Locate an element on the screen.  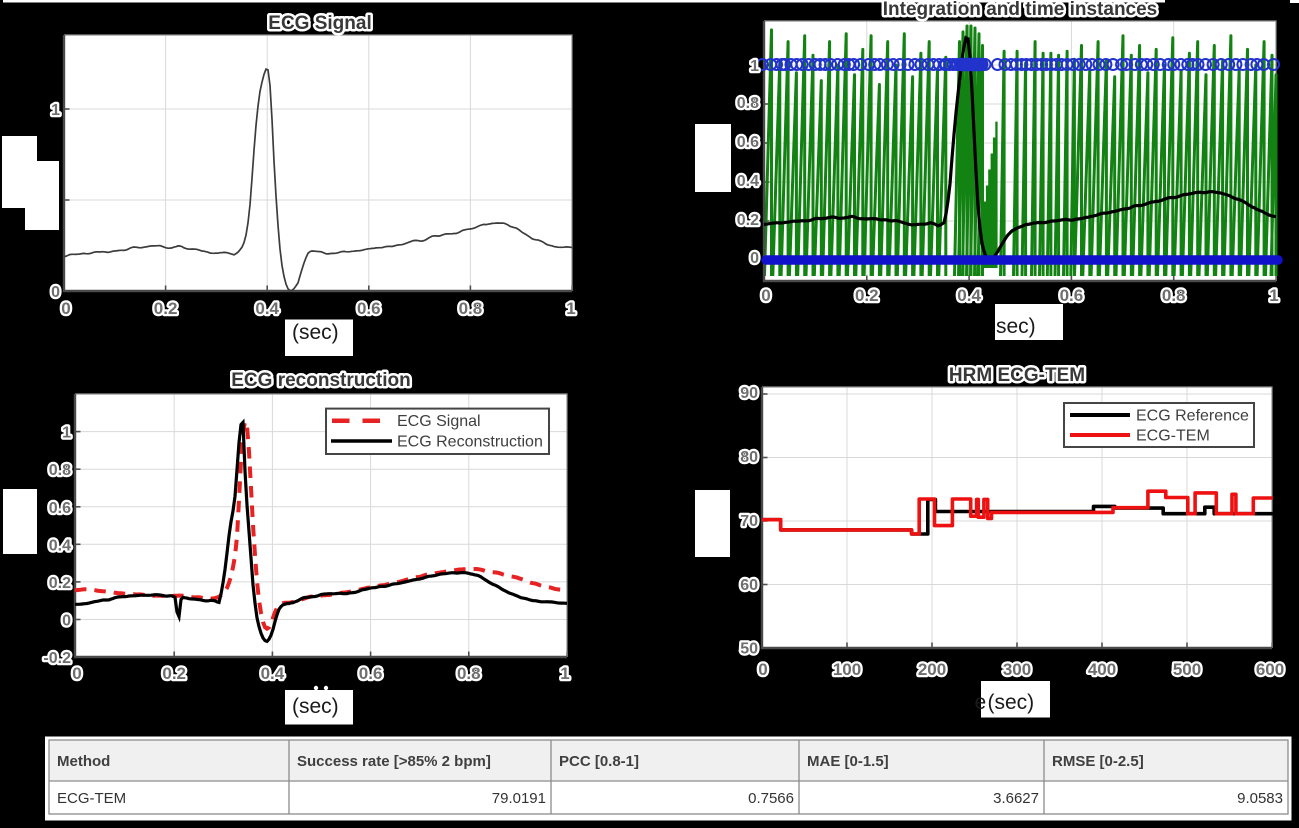
svg-text: 79.0191 is located at coordinates (519, 798).